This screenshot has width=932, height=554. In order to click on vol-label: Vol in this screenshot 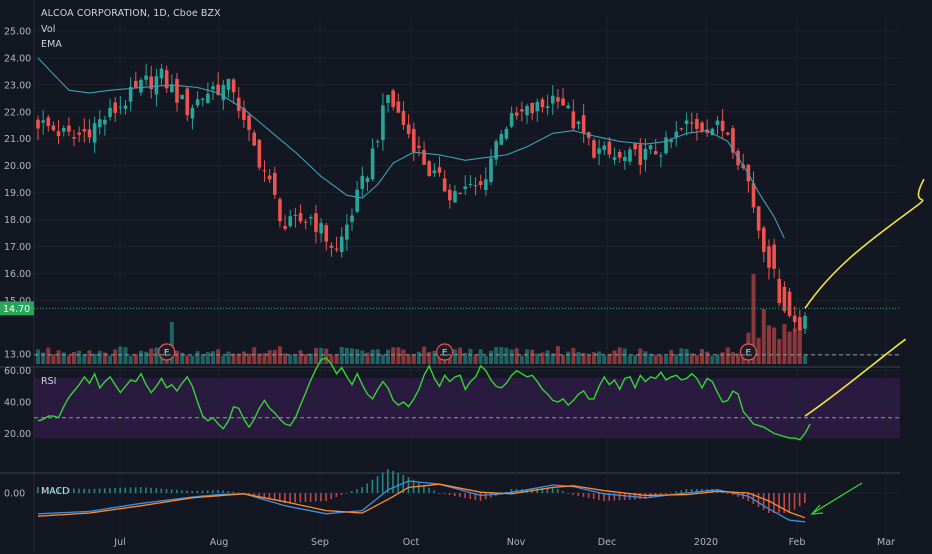, I will do `click(48, 29)`.